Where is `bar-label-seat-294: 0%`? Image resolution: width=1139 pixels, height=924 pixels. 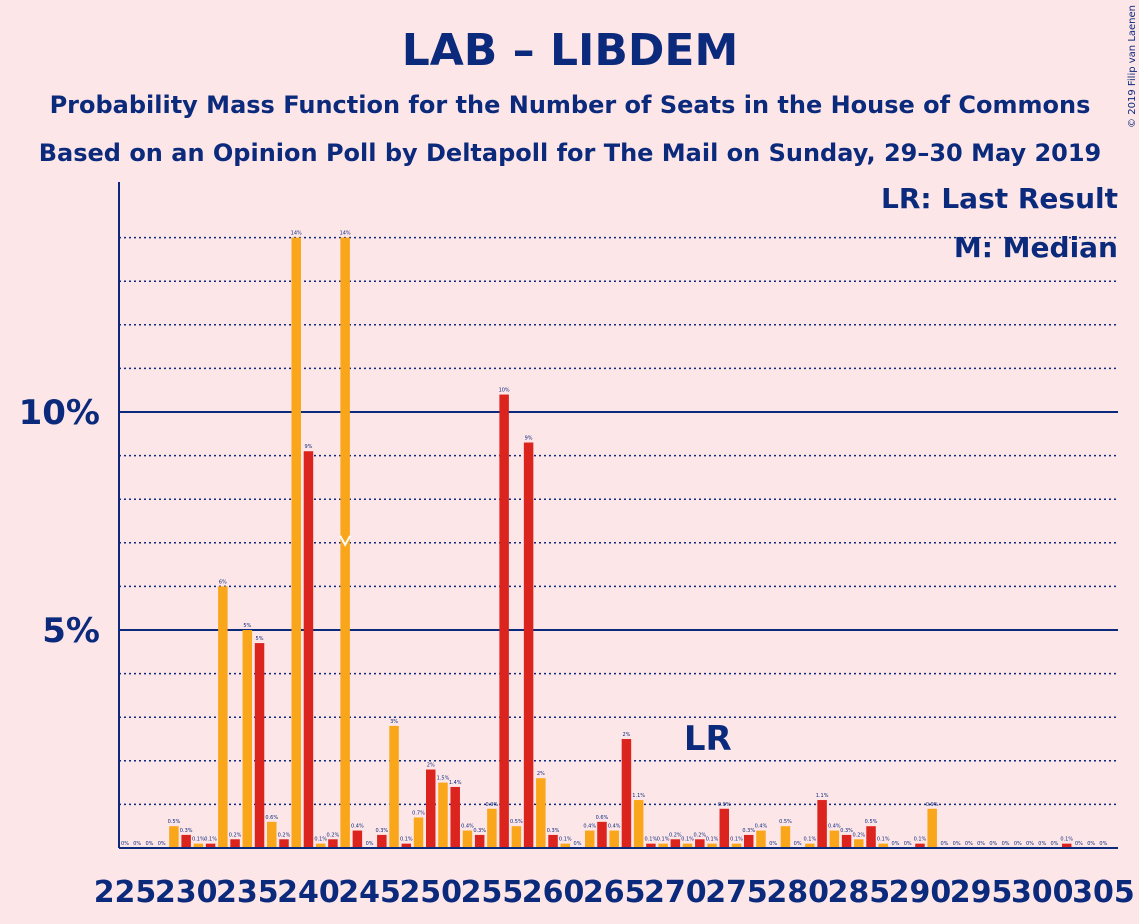 bar-label-seat-294: 0% is located at coordinates (969, 844).